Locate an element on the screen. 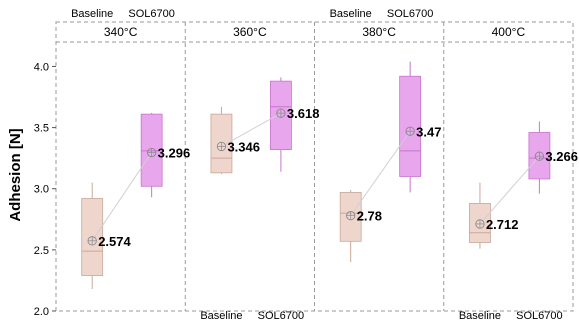  baseline-mean-label: 2.78 is located at coordinates (369, 216).